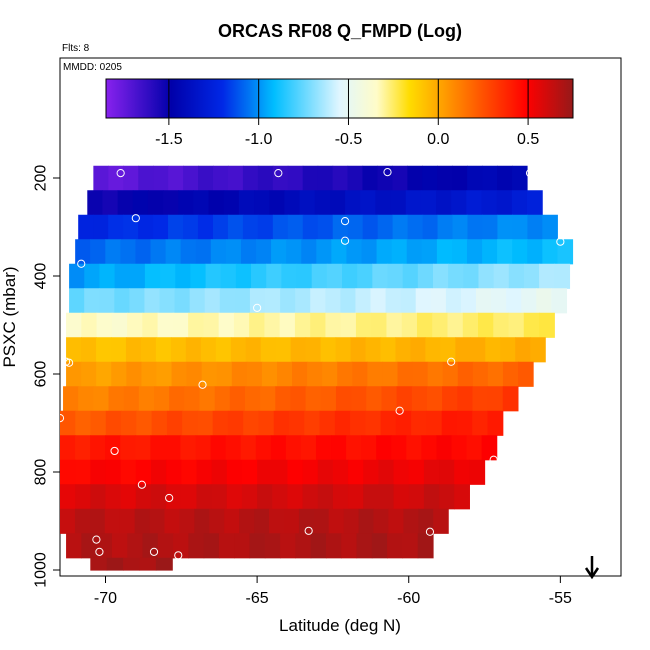 This screenshot has height=650, width=650. What do you see at coordinates (339, 98) in the screenshot?
I see `colorbar-gradient` at bounding box center [339, 98].